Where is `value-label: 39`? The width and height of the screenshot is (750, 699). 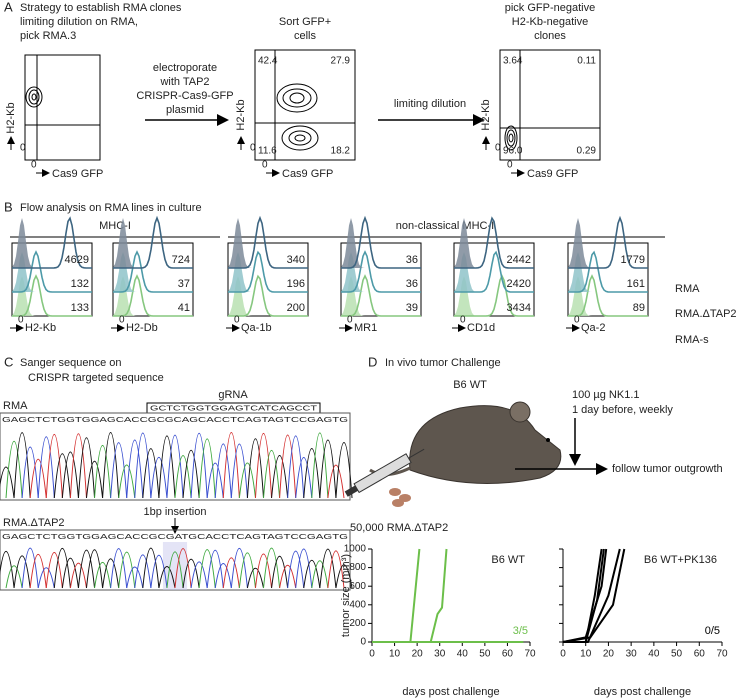 value-label: 39 is located at coordinates (412, 308).